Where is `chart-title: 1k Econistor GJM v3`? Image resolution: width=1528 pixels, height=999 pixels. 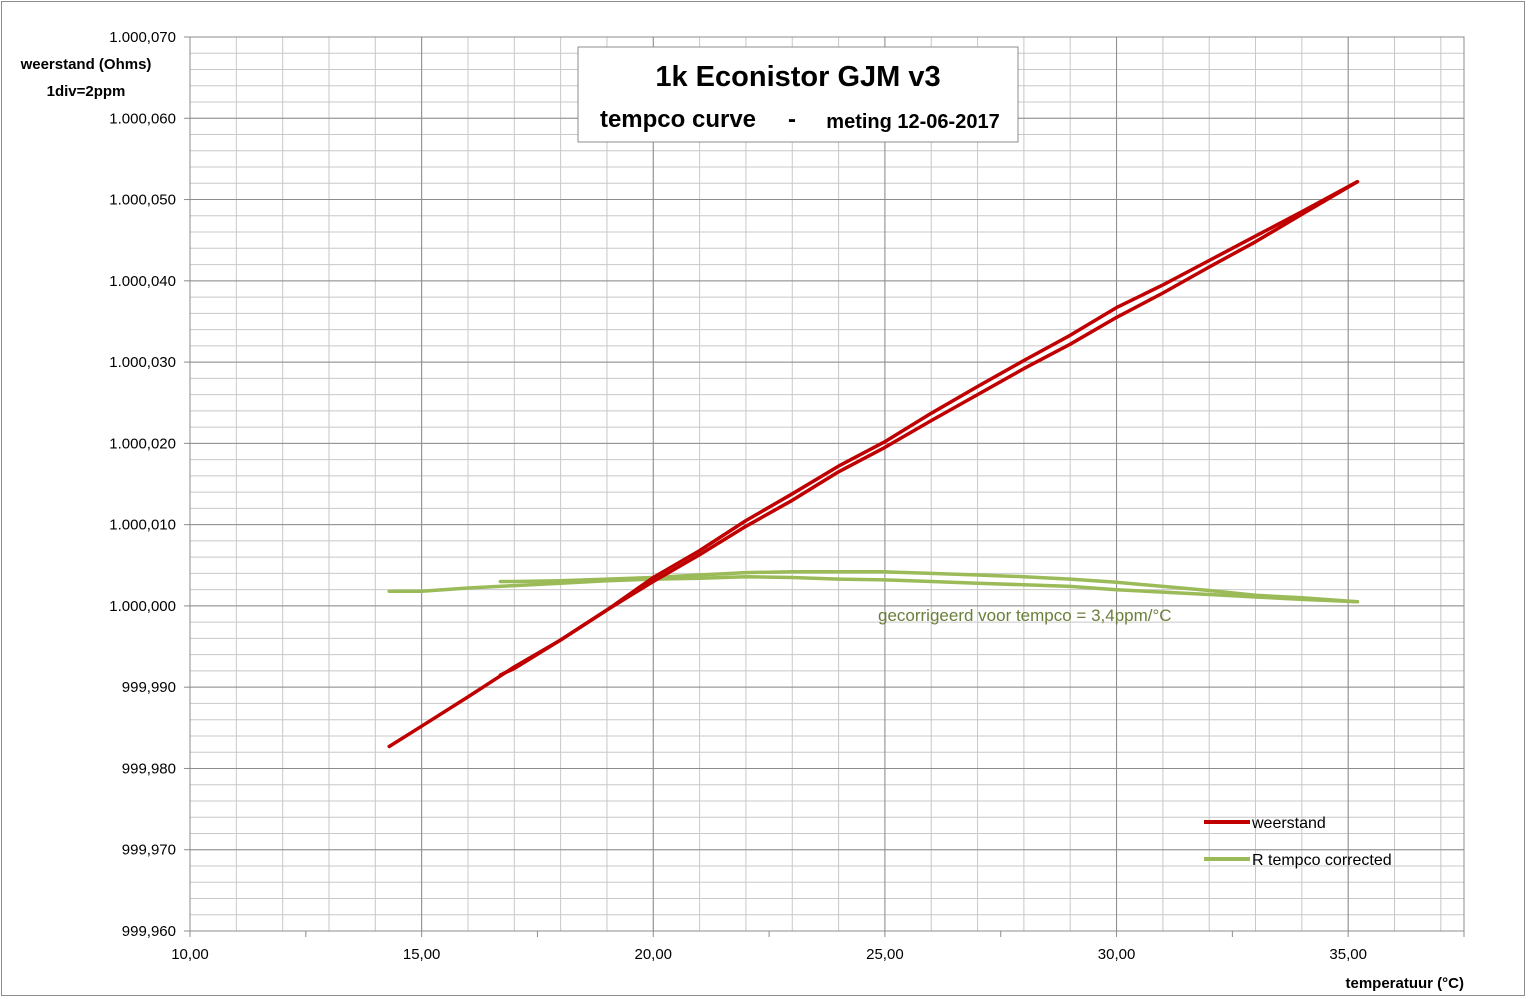 chart-title: 1k Econistor GJM v3 is located at coordinates (797, 77).